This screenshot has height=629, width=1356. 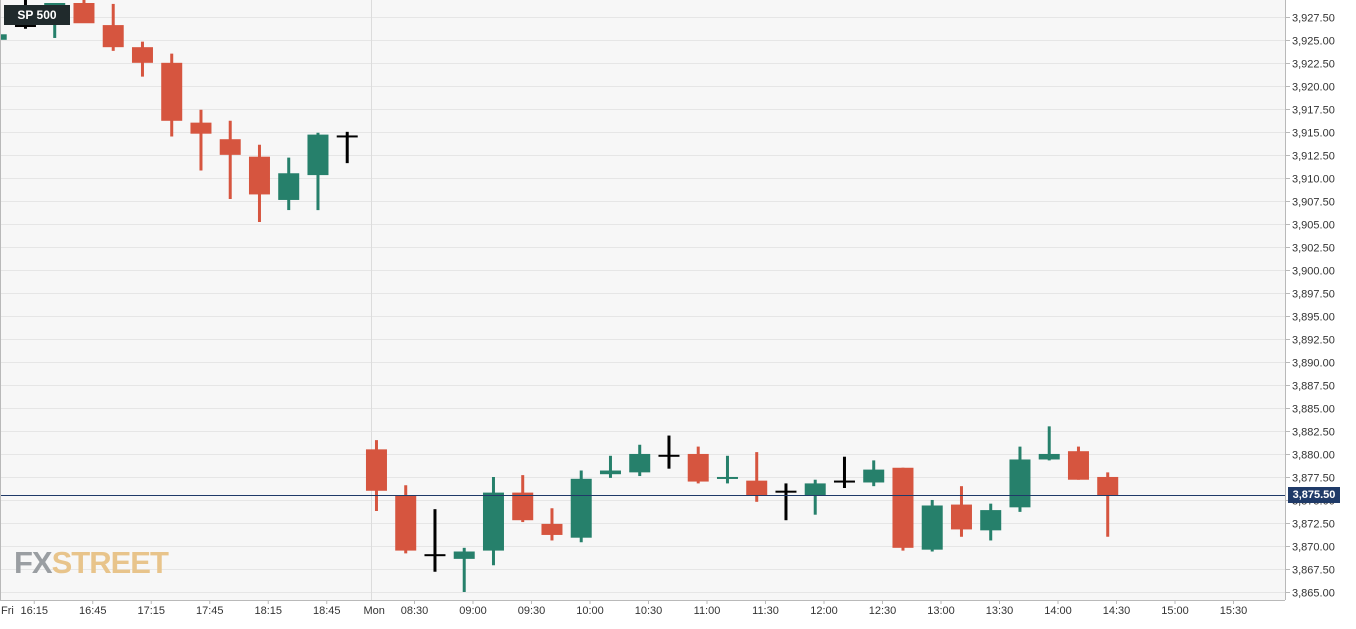 What do you see at coordinates (590, 611) in the screenshot?
I see `time-tick-label: 10:00` at bounding box center [590, 611].